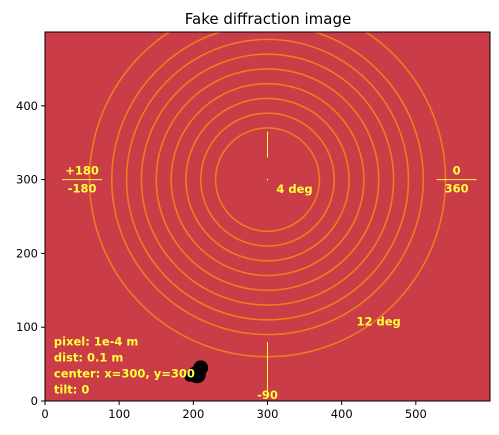  I want to click on azimuth-label-bottom: 360, so click(457, 189).